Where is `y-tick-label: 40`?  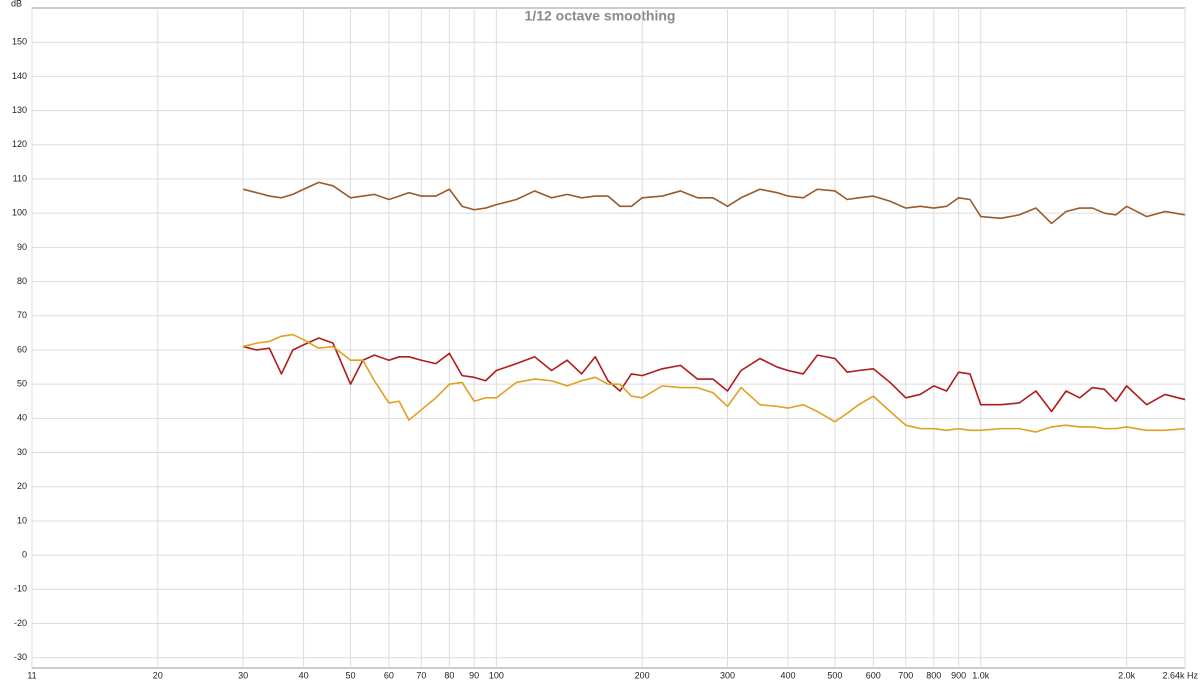
y-tick-label: 40 is located at coordinates (22, 418).